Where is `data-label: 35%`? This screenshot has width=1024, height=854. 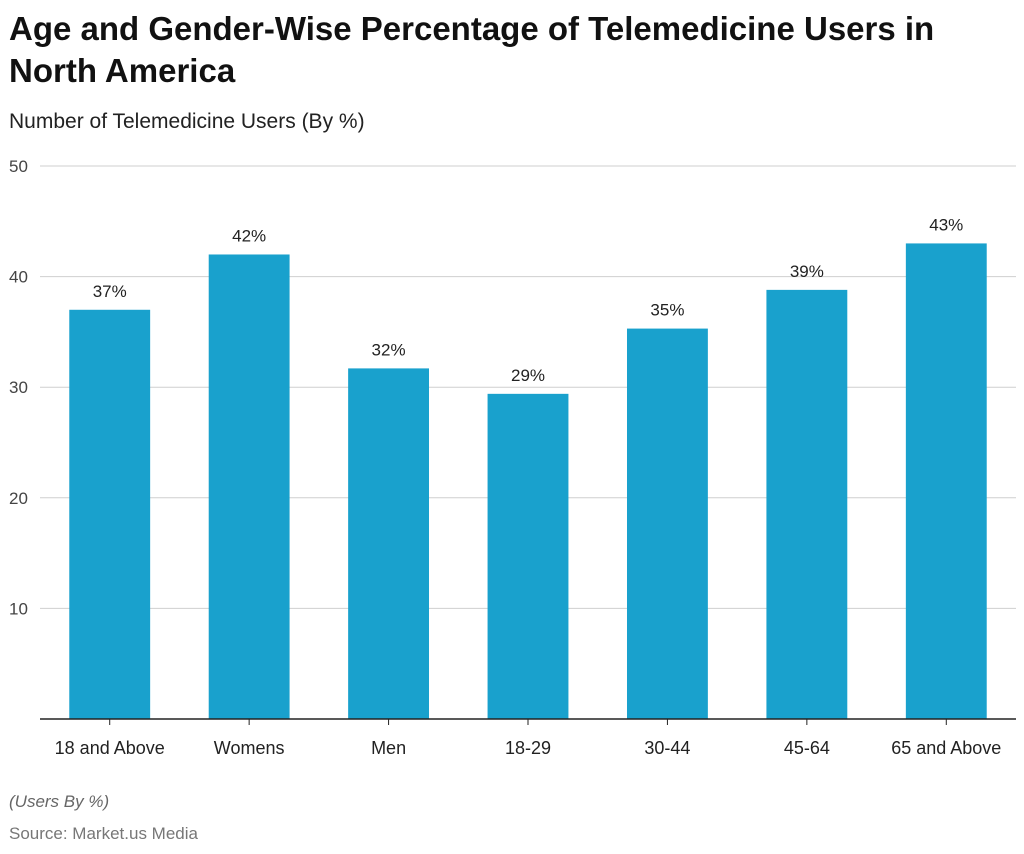 data-label: 35% is located at coordinates (667, 310).